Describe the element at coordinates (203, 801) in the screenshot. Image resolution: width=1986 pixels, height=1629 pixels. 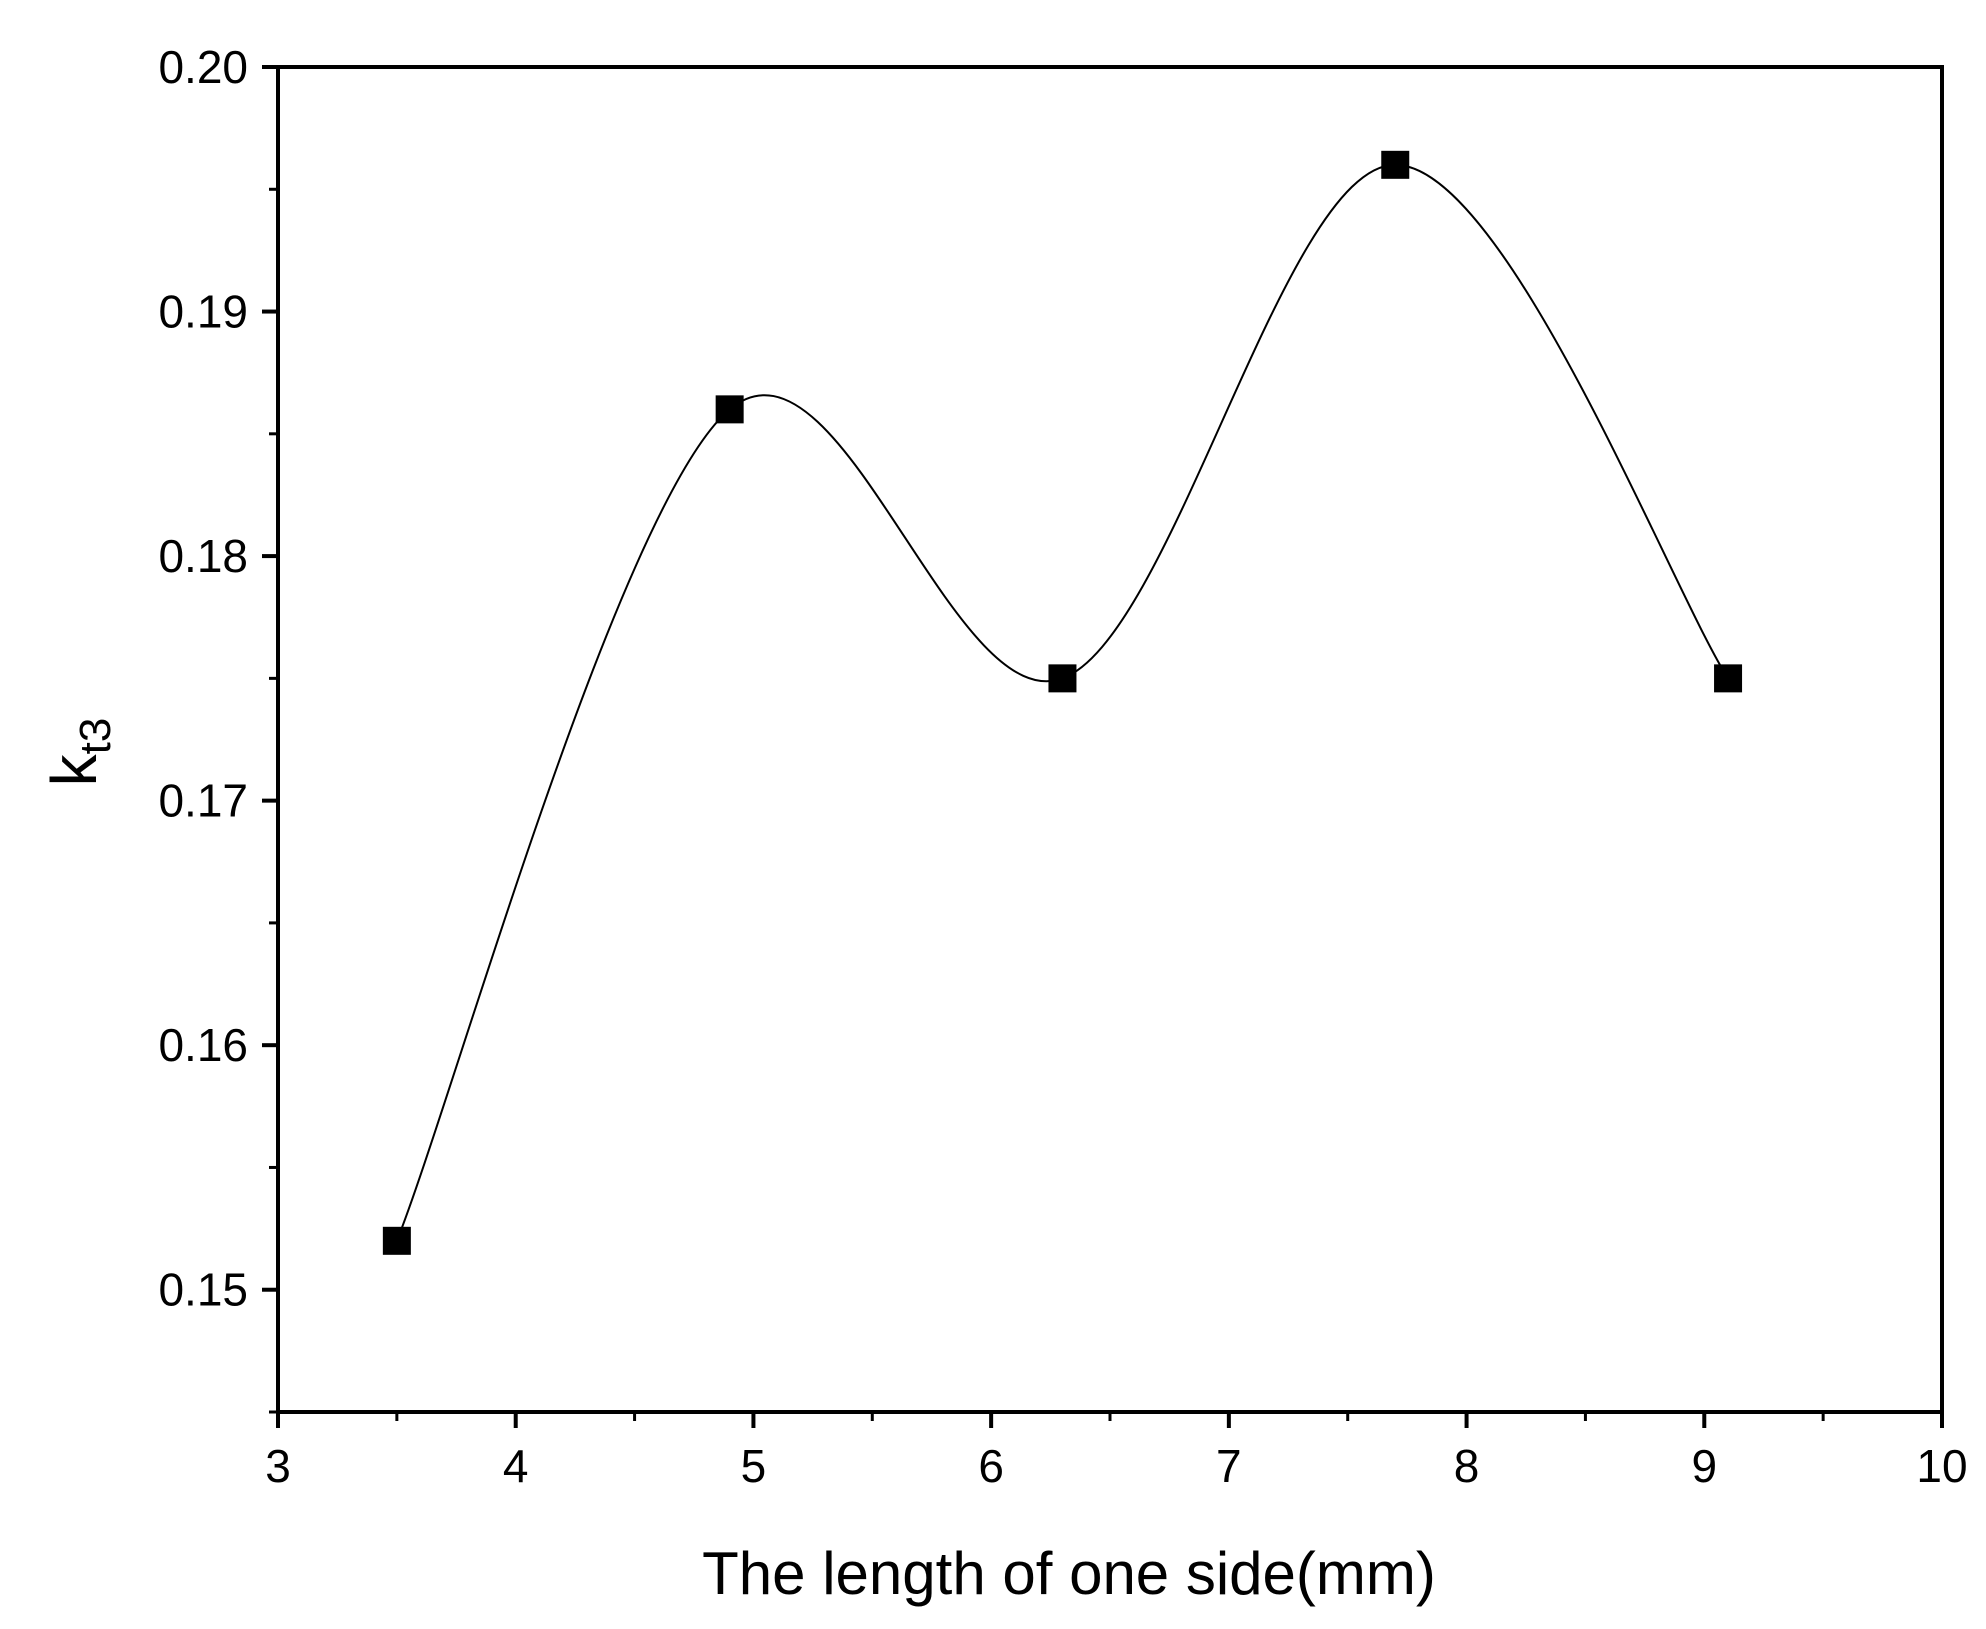
I see `y-tick-label: 0.17` at that location.